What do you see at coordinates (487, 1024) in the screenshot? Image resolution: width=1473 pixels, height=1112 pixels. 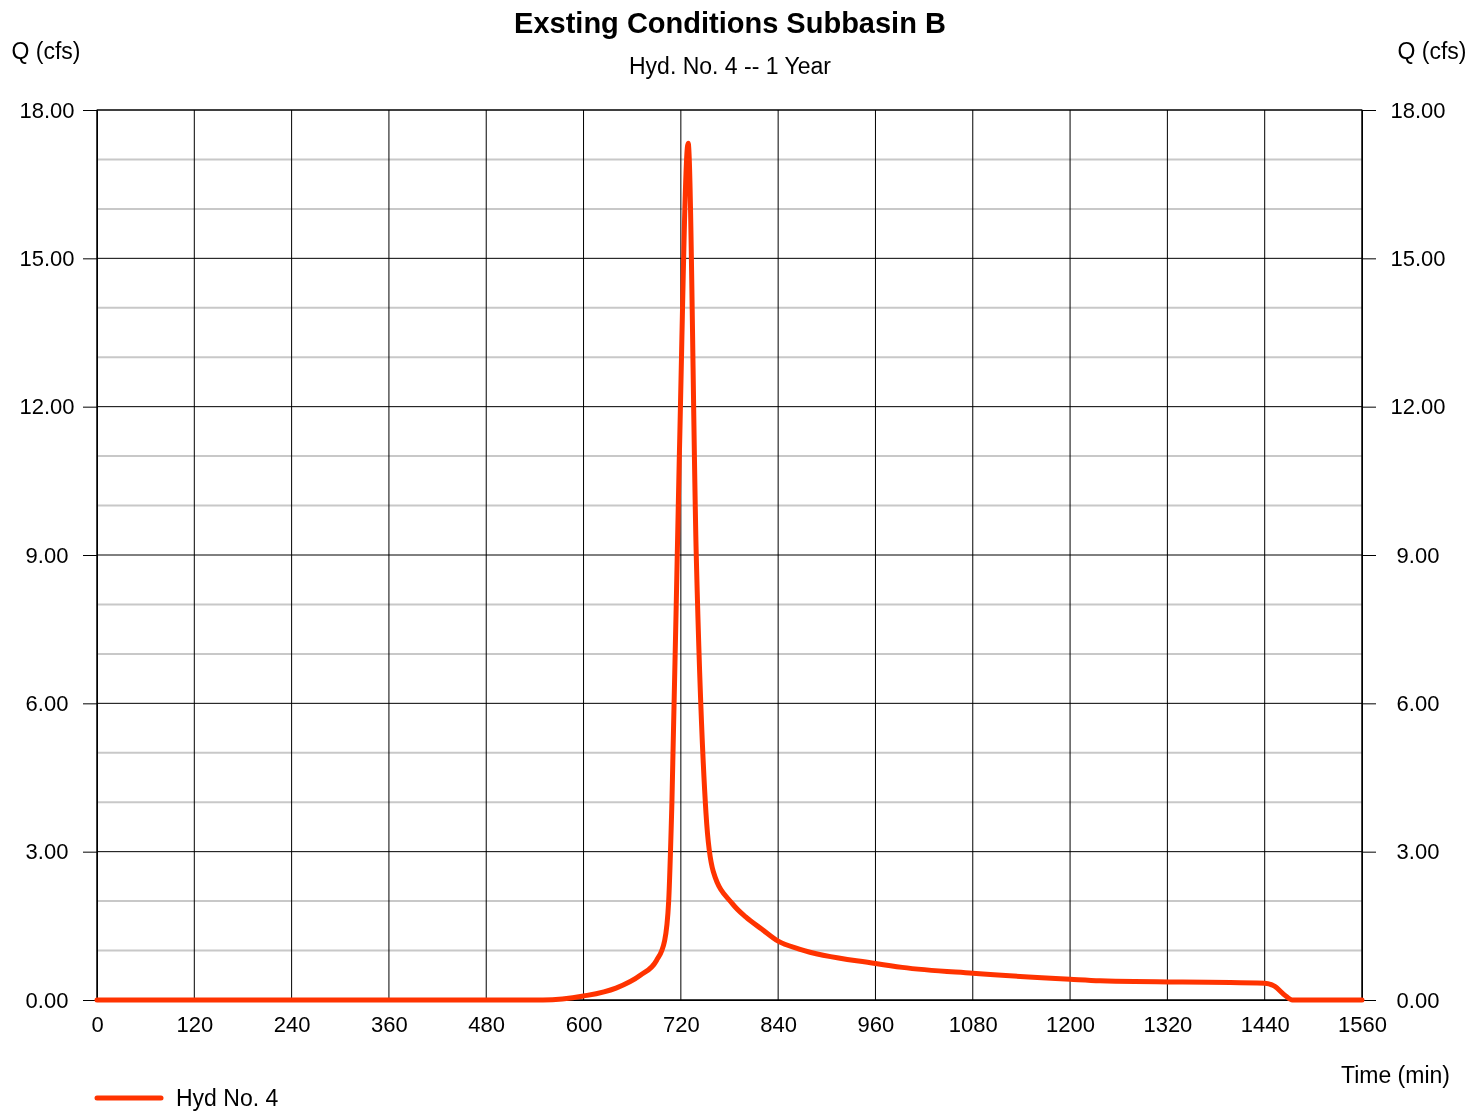 I see `x-tick-label: 480` at bounding box center [487, 1024].